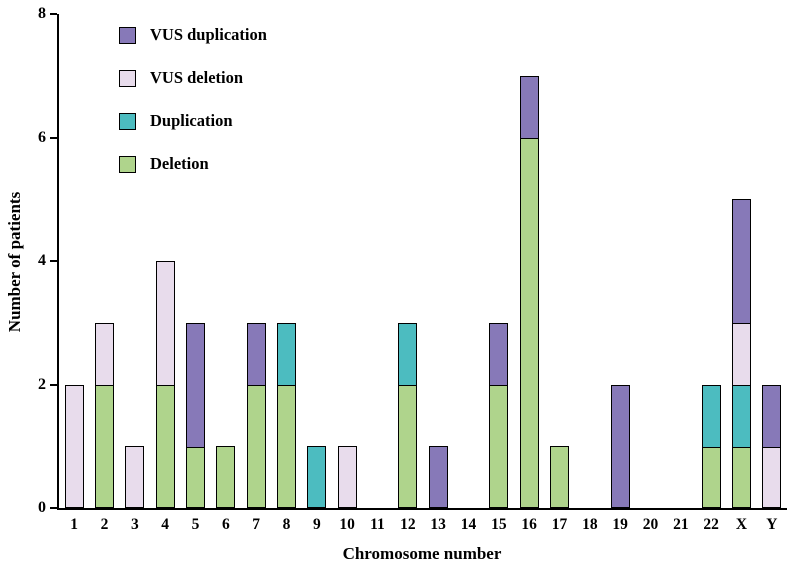  What do you see at coordinates (650, 524) in the screenshot?
I see `x-category-label: 20` at bounding box center [650, 524].